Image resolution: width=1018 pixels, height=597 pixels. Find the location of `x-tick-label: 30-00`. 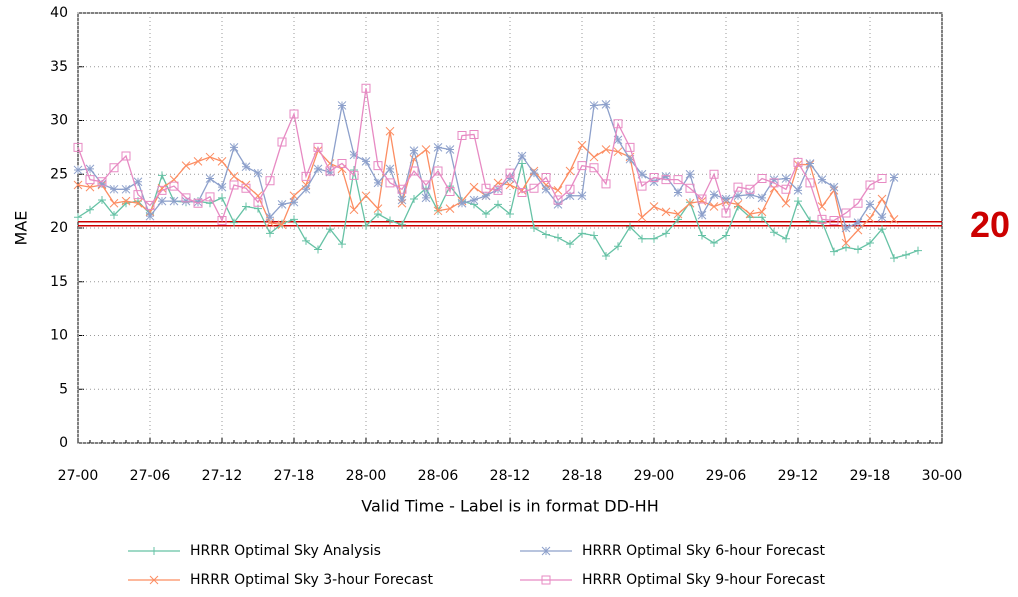

x-tick-label: 30-00 is located at coordinates (942, 476).